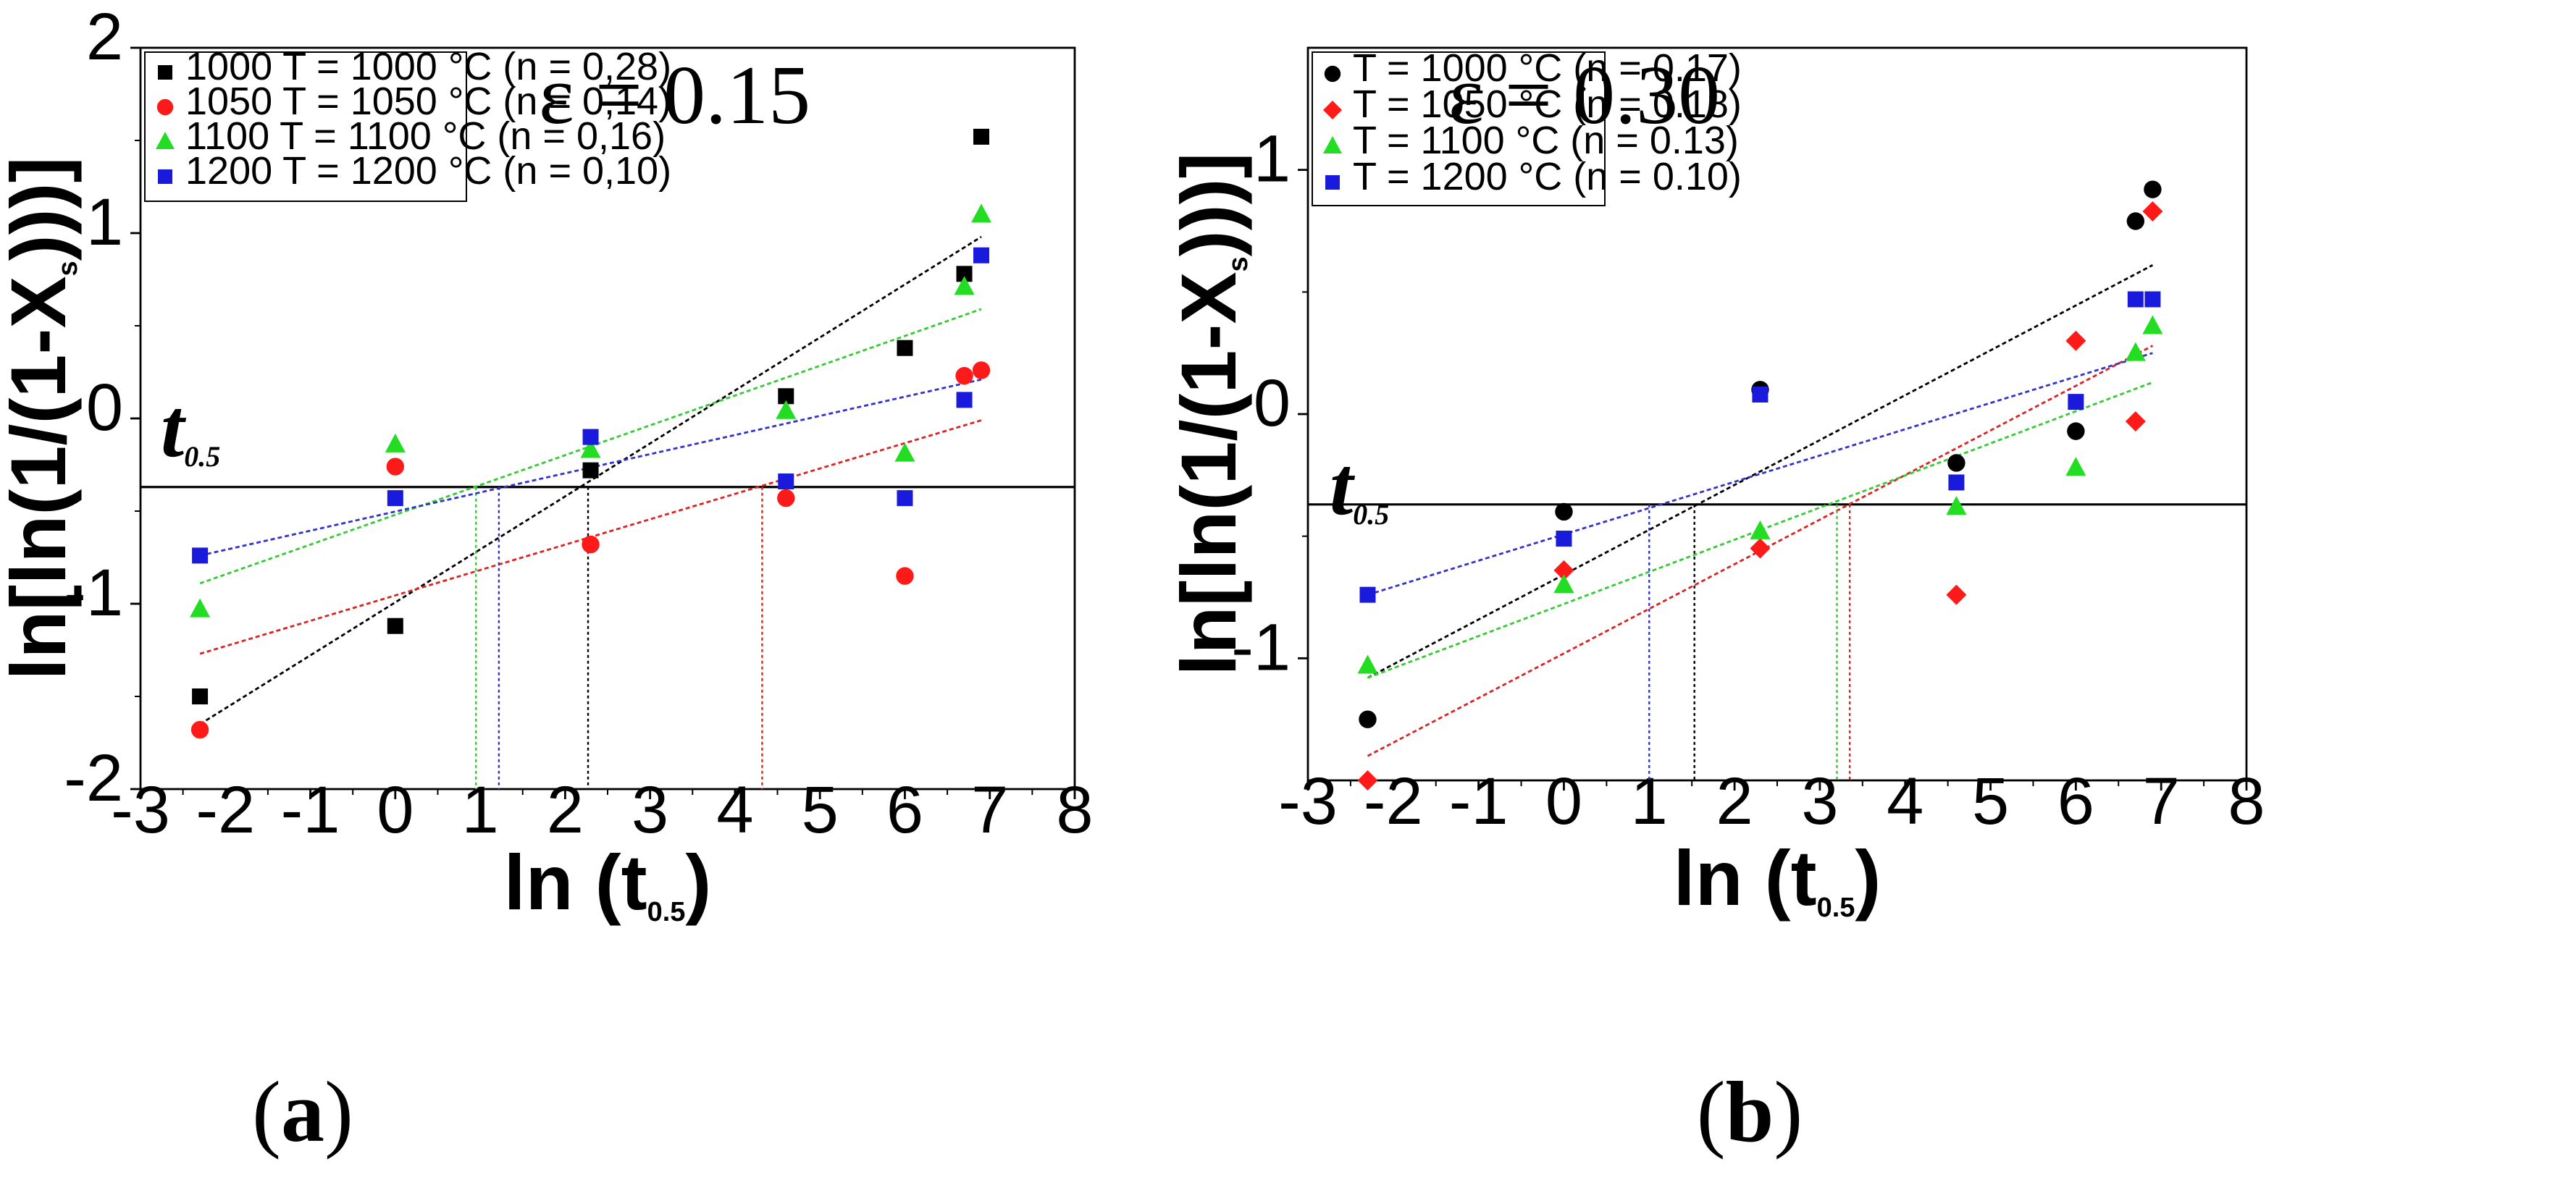 The image size is (2576, 1180). Describe the element at coordinates (1547, 105) in the screenshot. I see `legend-label-T1050: T = 1050 °C (n = 0.18)` at that location.